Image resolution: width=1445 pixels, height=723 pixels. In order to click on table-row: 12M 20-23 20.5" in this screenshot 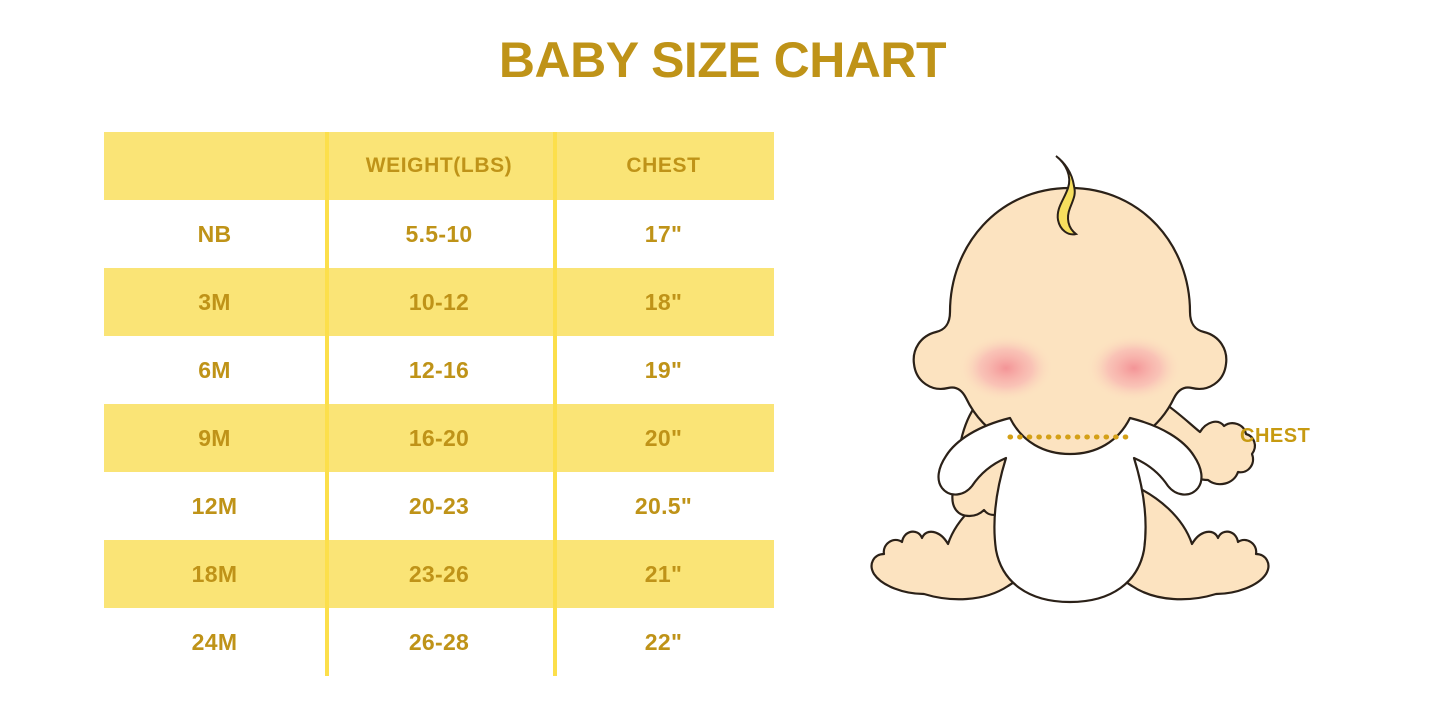, I will do `click(439, 506)`.